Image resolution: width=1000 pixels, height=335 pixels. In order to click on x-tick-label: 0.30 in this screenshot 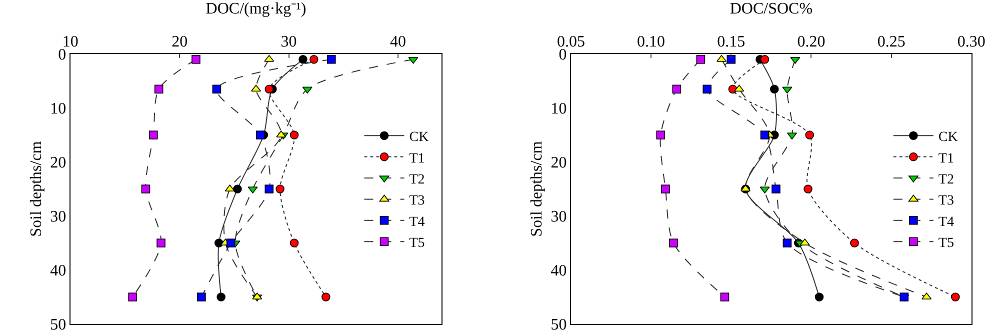, I will do `click(971, 42)`.